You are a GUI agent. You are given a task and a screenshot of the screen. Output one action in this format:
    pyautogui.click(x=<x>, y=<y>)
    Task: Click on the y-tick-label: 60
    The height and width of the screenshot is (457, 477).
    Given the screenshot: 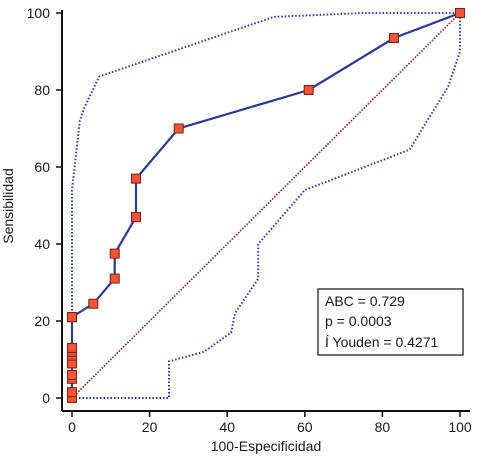 What is the action you would take?
    pyautogui.click(x=42, y=167)
    